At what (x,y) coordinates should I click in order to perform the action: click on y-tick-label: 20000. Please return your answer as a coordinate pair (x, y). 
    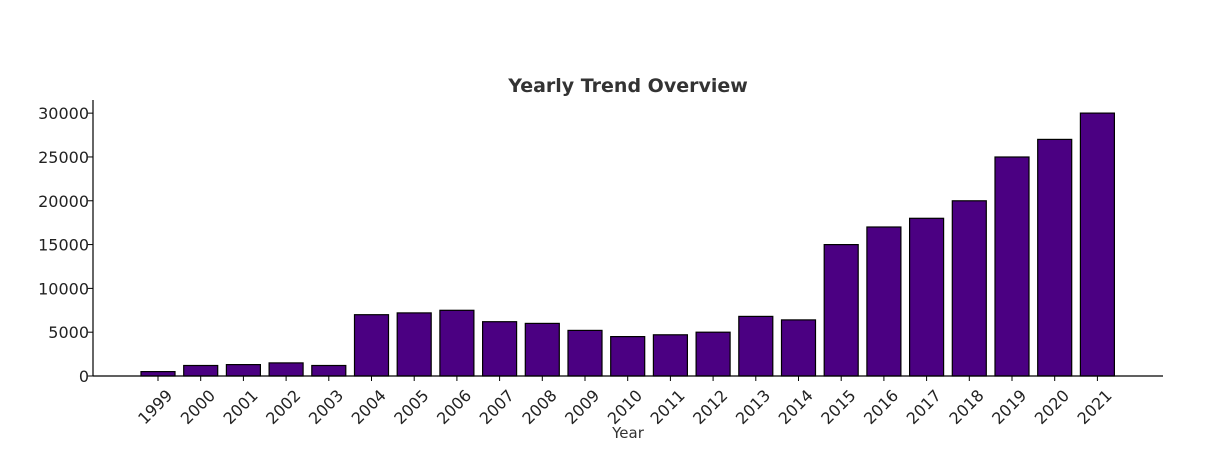
    Looking at the image, I should click on (63, 201).